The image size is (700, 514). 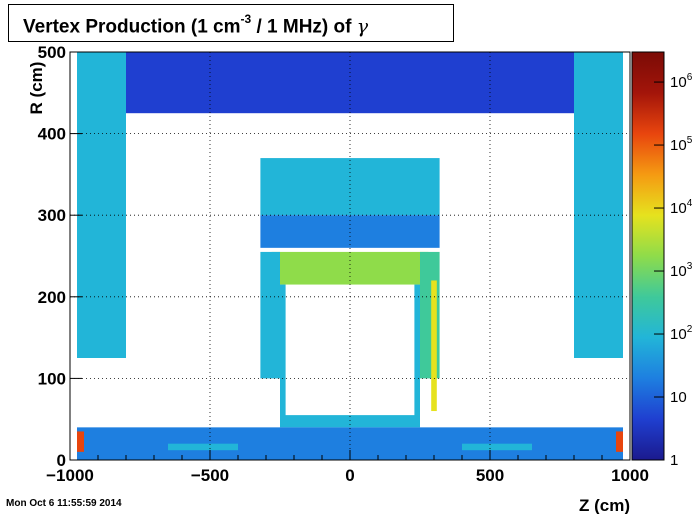 I want to click on colorbar, so click(x=648, y=256).